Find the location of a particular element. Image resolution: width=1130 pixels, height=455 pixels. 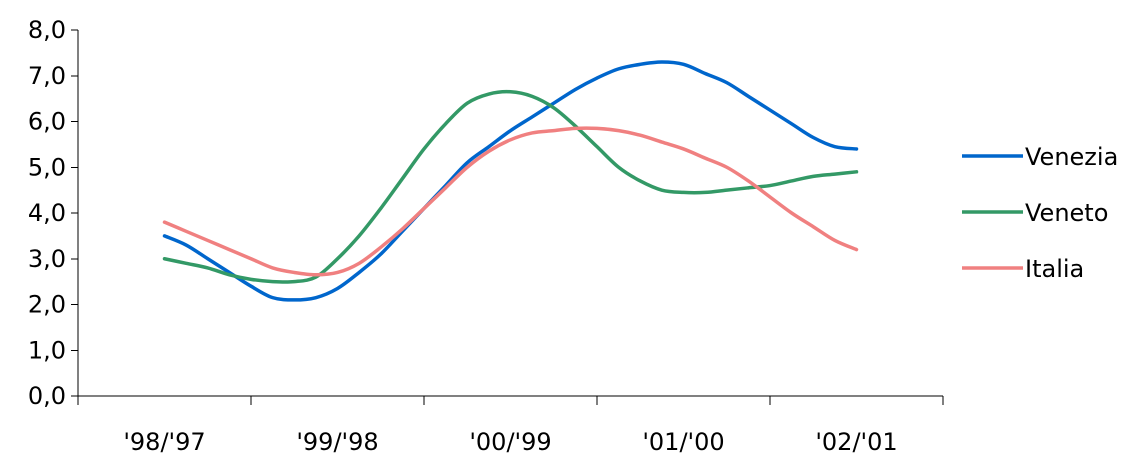

y-axis-tick-label: 5,0 is located at coordinates (47, 167).